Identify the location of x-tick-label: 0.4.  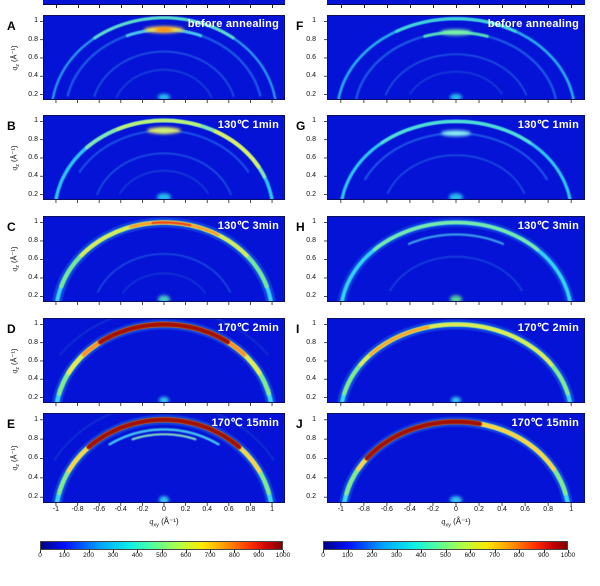
(502, 509).